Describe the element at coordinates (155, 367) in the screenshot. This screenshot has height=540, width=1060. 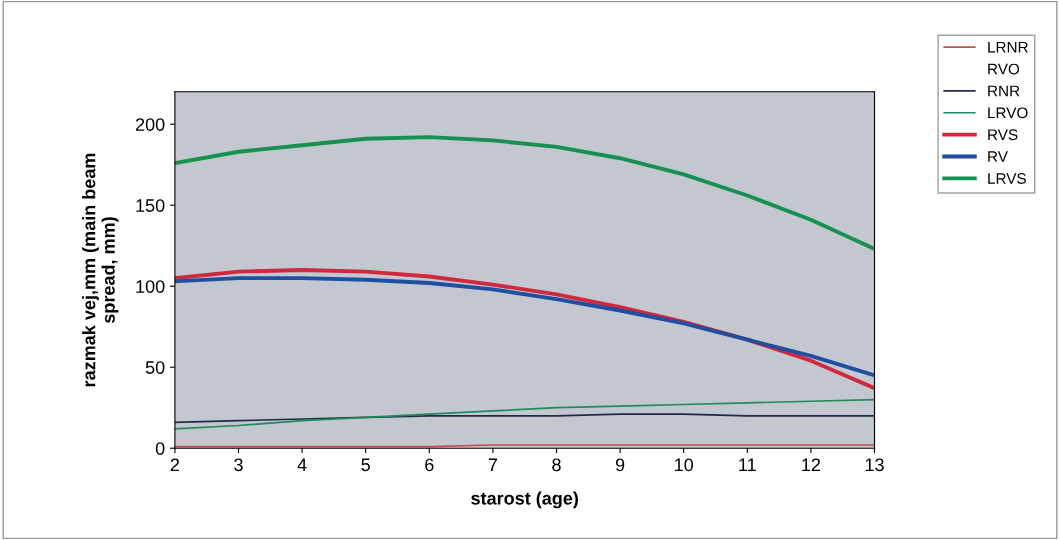
I see `y-tick-label: 50` at that location.